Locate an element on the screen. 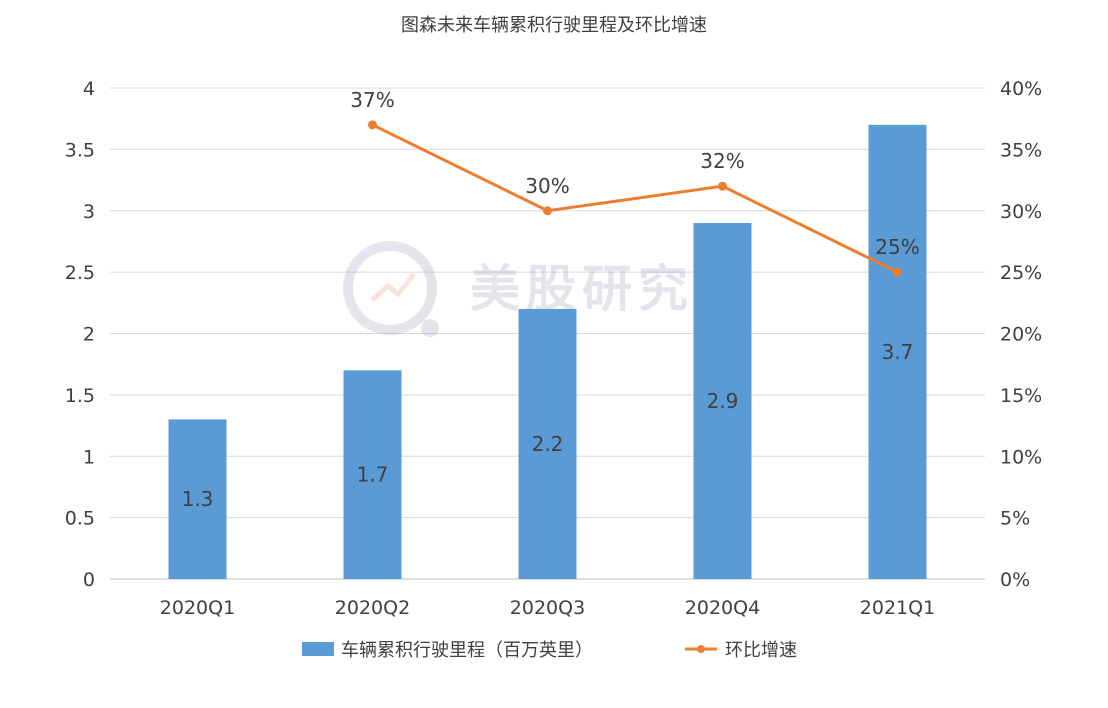  line-data-label: 25% is located at coordinates (897, 247).